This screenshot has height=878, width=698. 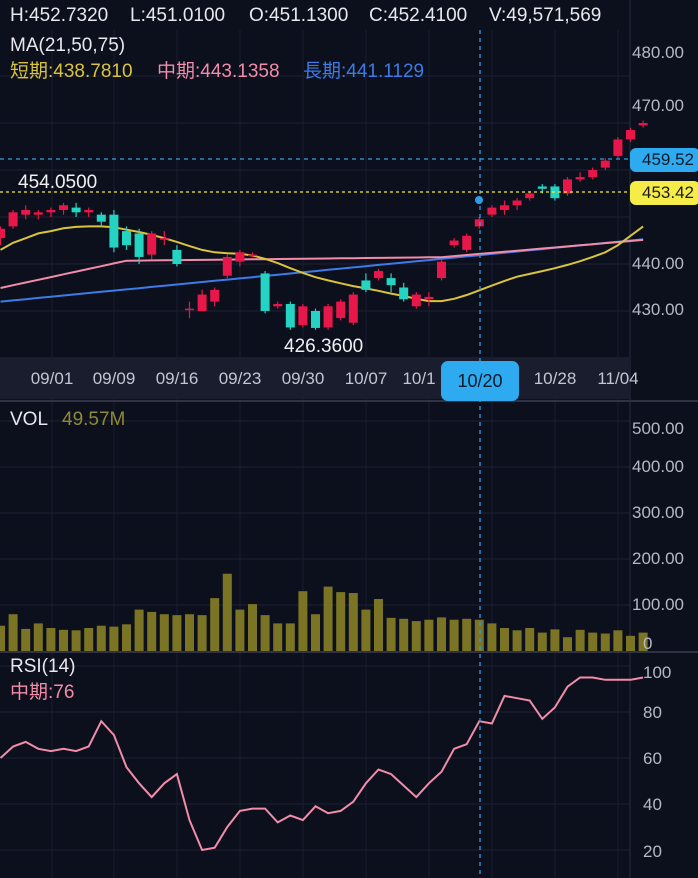 What do you see at coordinates (555, 378) in the screenshot?
I see `date-tick: 10/28` at bounding box center [555, 378].